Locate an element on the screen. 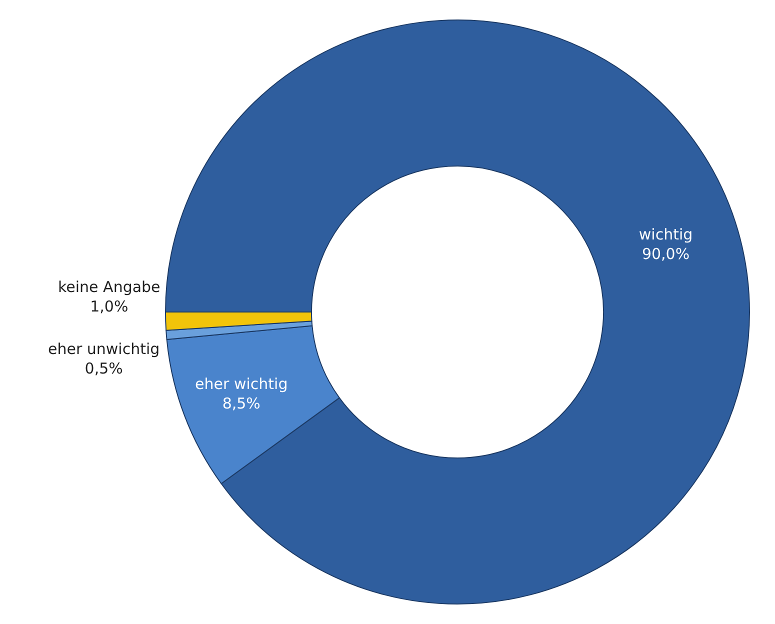 The height and width of the screenshot is (624, 775). data-label: 0,5% is located at coordinates (103, 369).